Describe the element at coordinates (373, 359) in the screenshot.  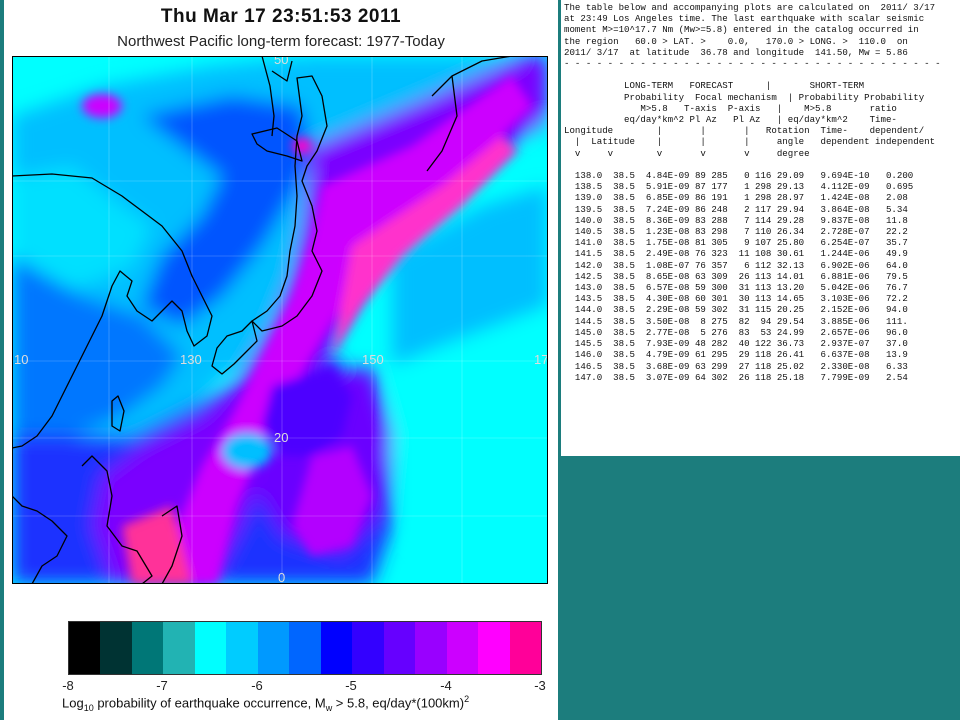
I see `lon-label-150: 150` at that location.